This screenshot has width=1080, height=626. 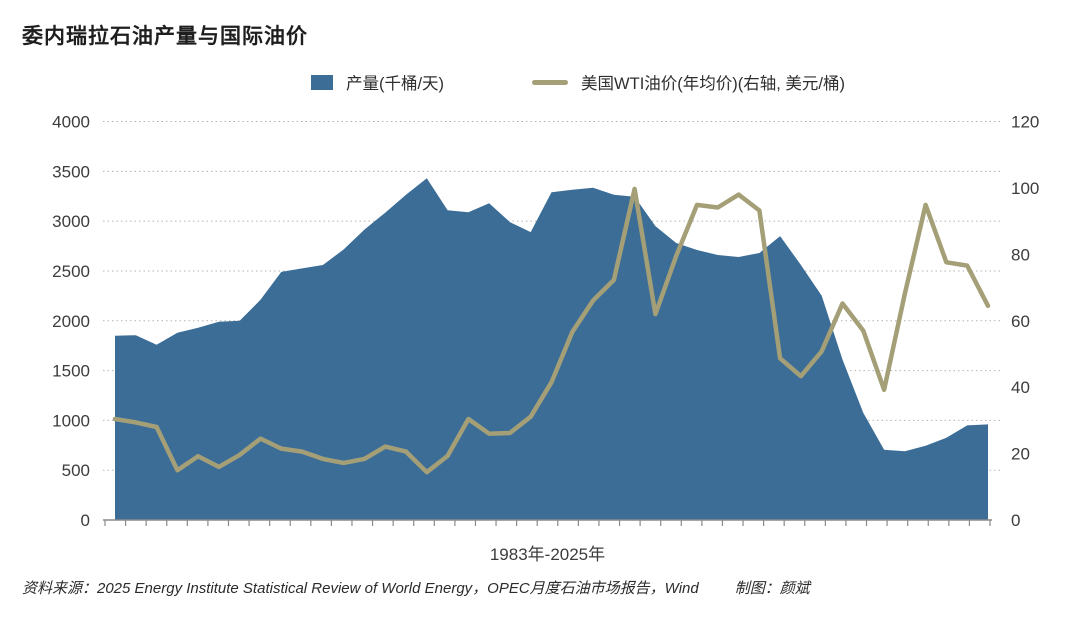 I want to click on right-axis-tick-label: 100, so click(x=1025, y=188).